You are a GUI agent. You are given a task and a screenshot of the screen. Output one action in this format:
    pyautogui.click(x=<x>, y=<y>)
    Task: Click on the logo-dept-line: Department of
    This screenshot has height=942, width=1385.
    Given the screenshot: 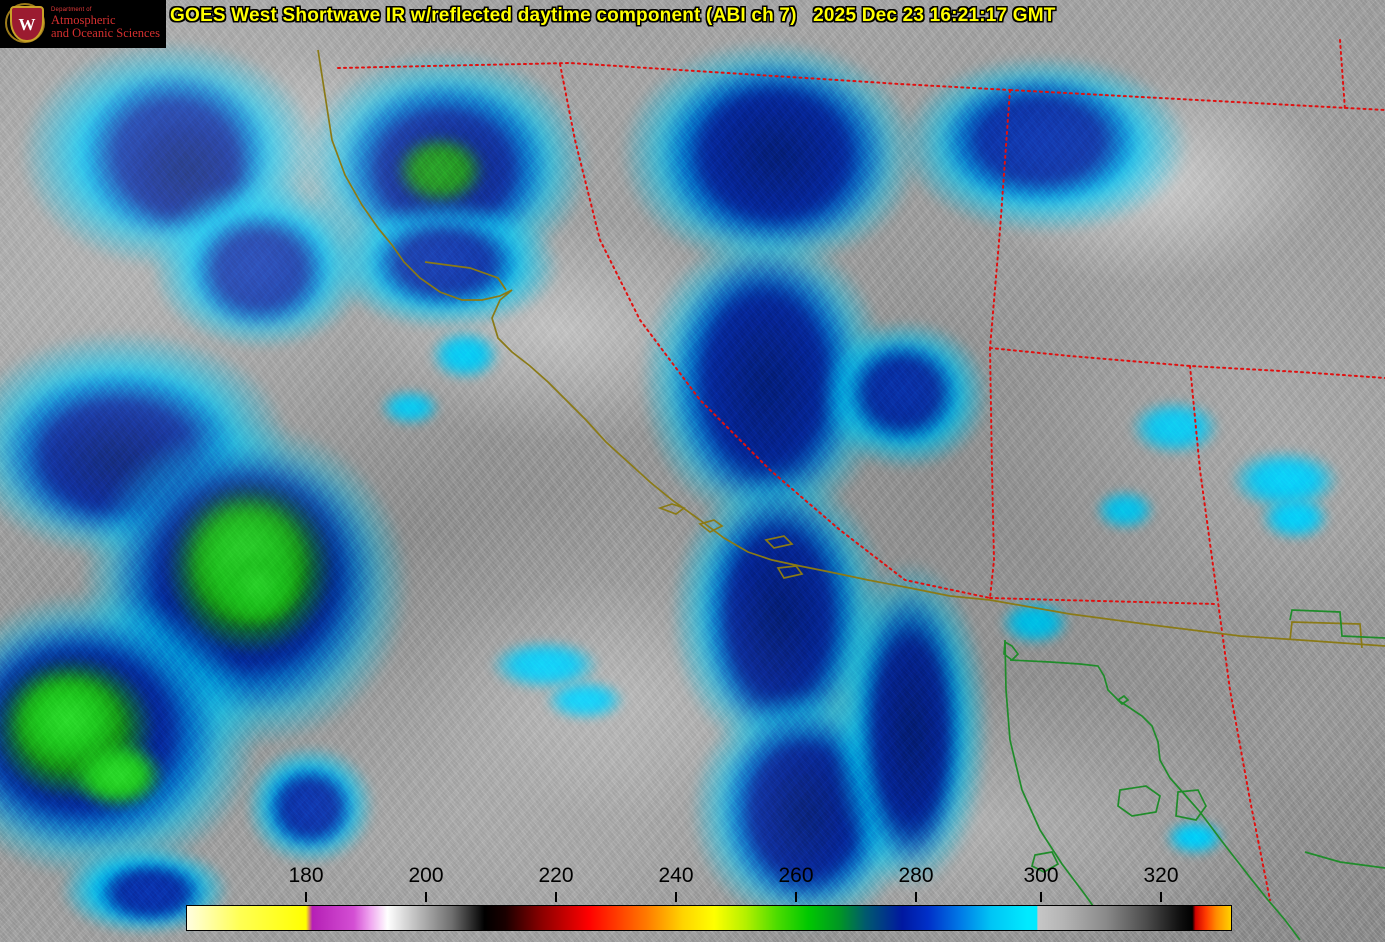 What is the action you would take?
    pyautogui.click(x=71, y=10)
    